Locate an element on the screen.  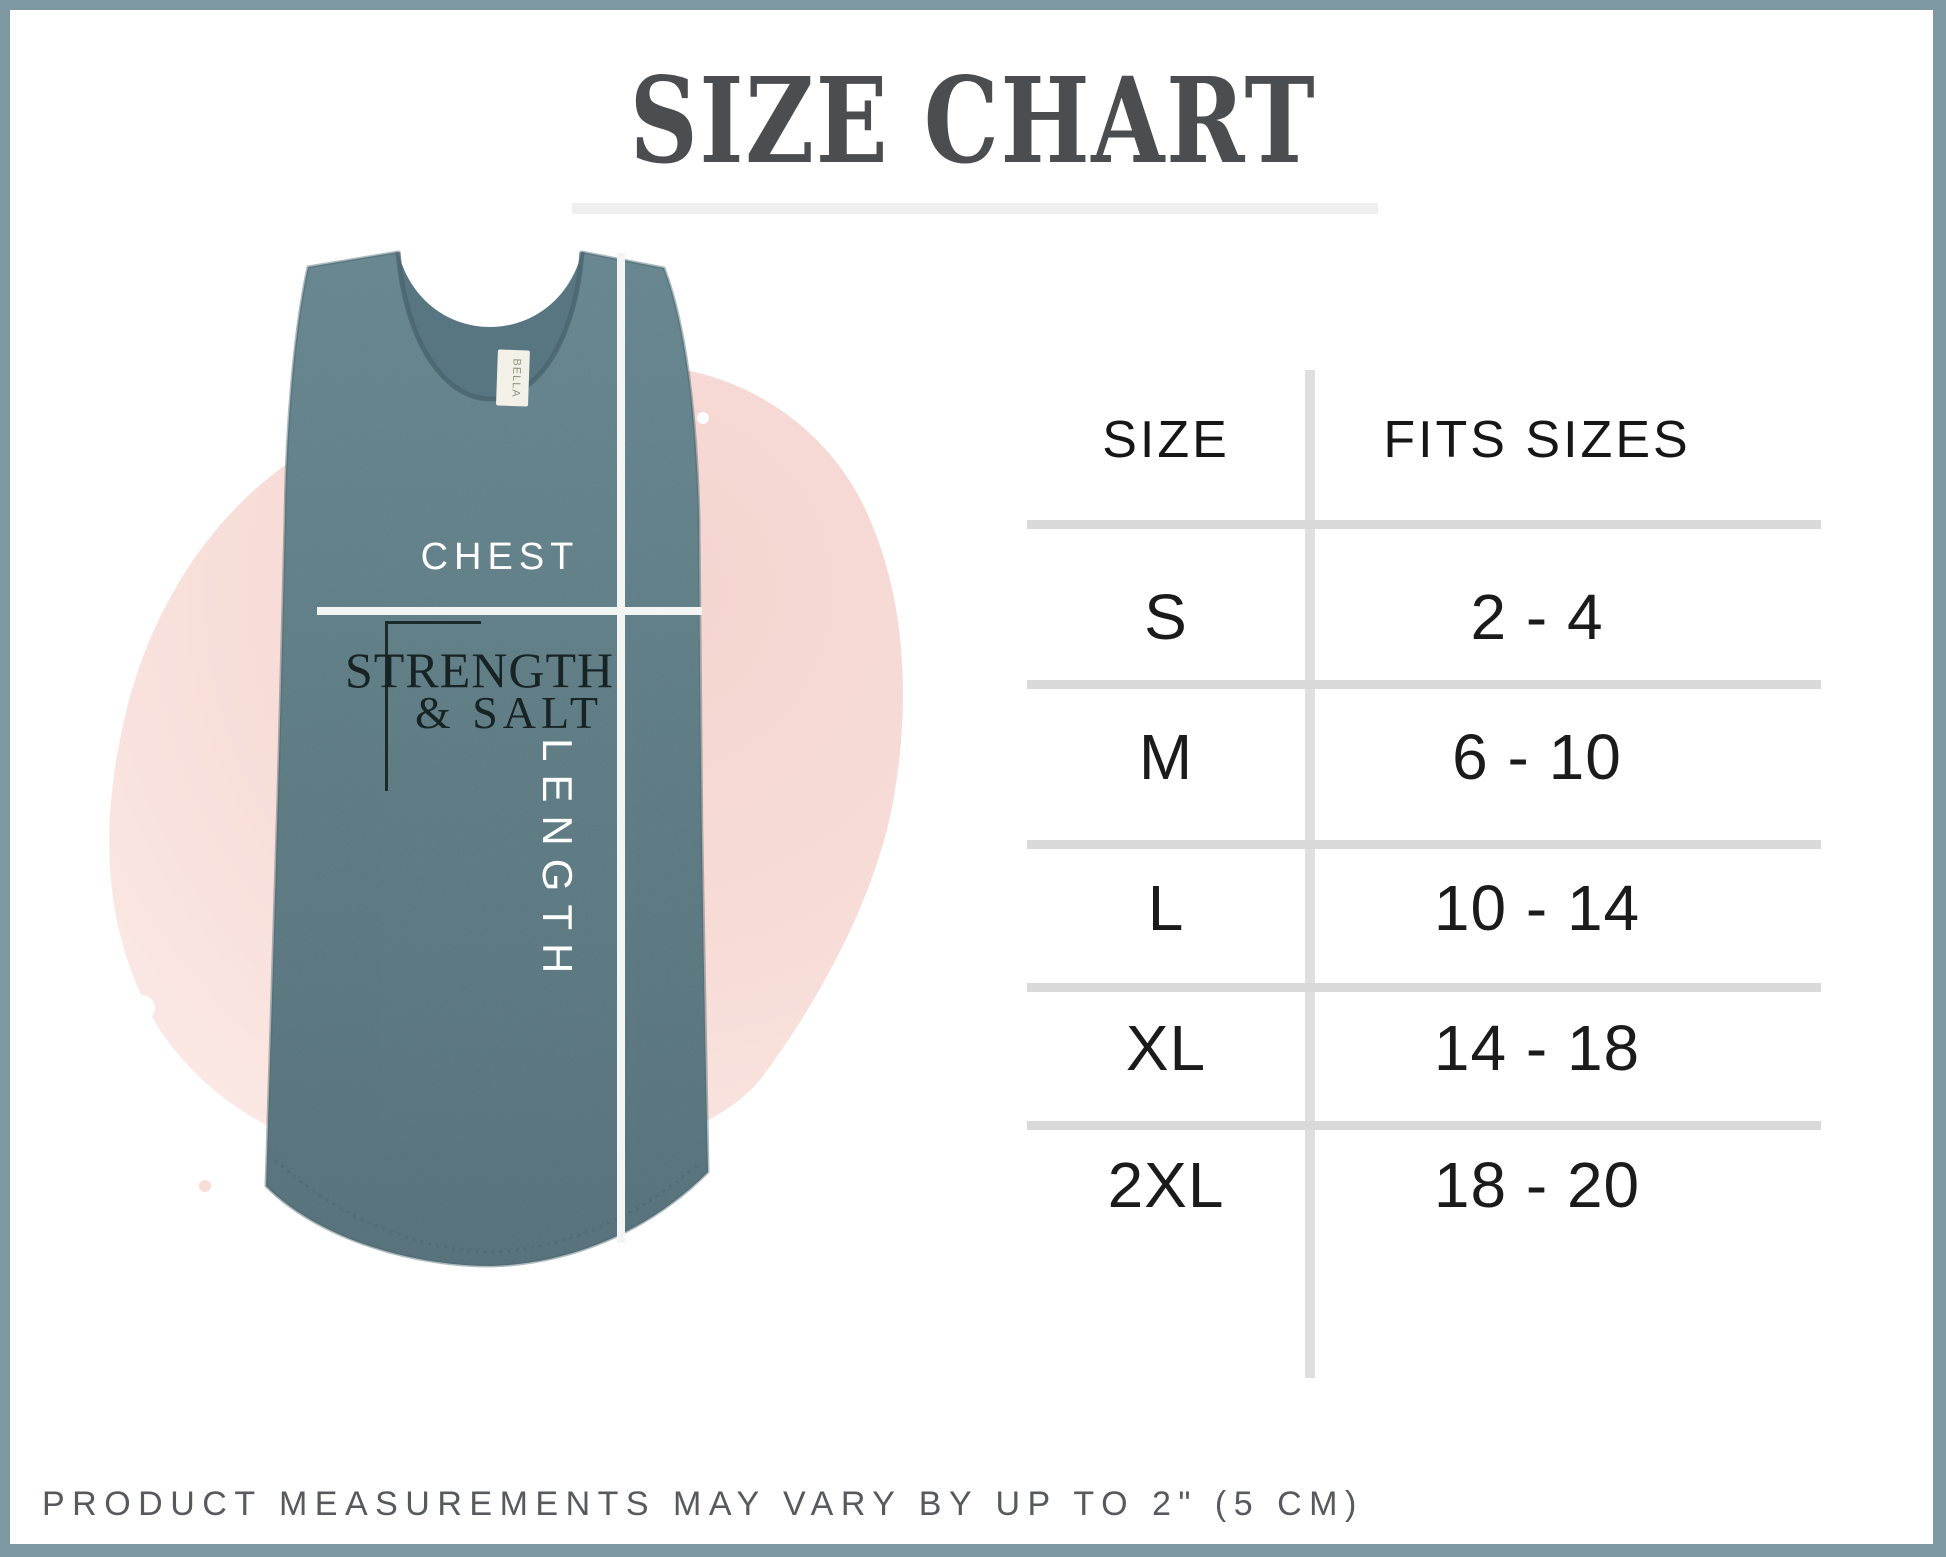
page-title: SIZE CHART is located at coordinates (973, 120).